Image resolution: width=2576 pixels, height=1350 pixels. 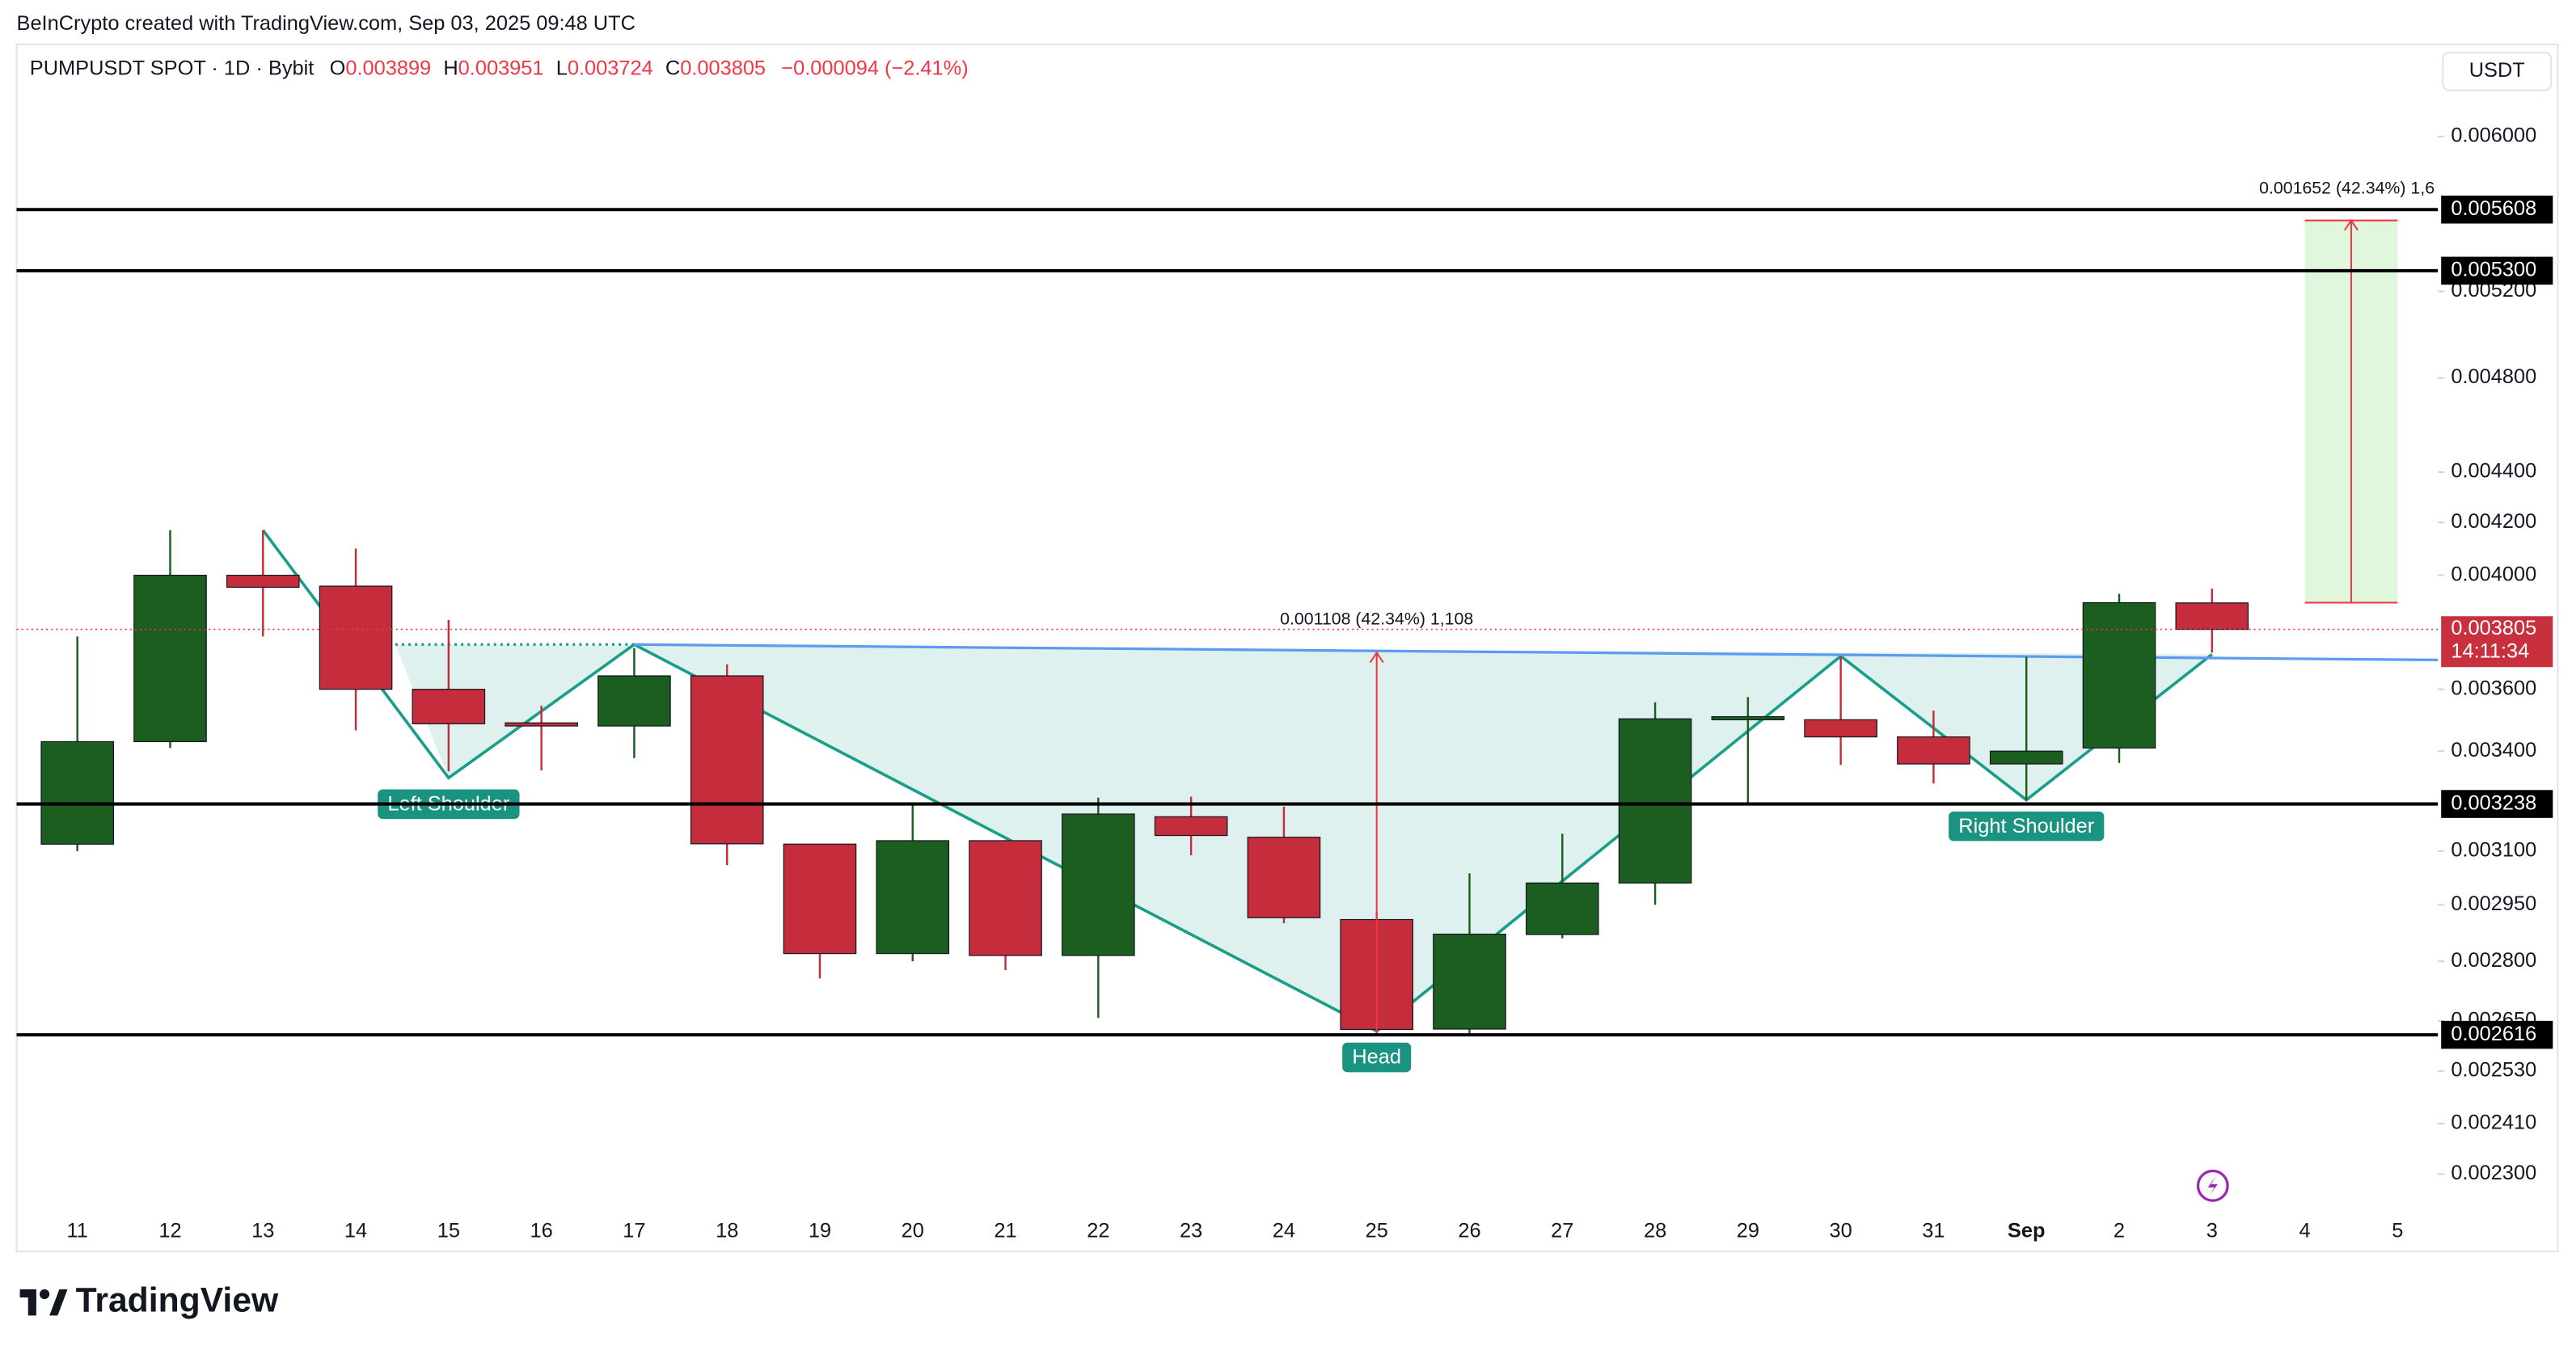 I want to click on y-tick-label: 0.002410, so click(x=2493, y=1123).